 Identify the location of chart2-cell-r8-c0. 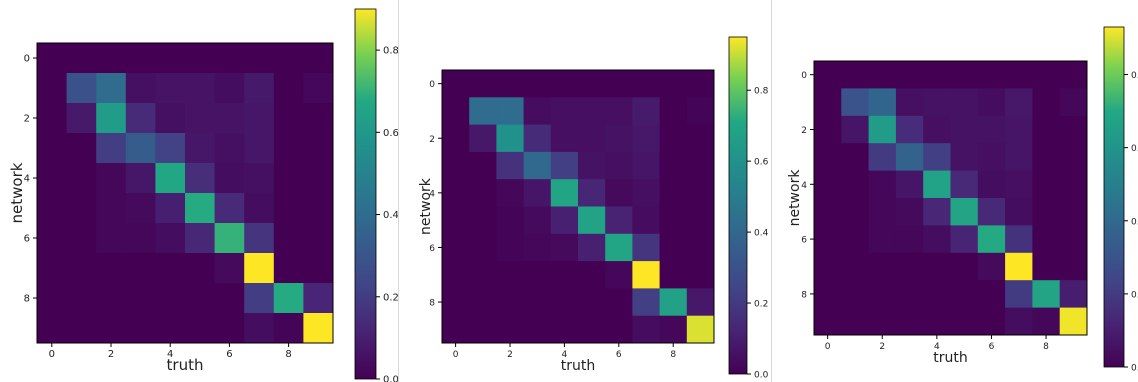
(456, 302).